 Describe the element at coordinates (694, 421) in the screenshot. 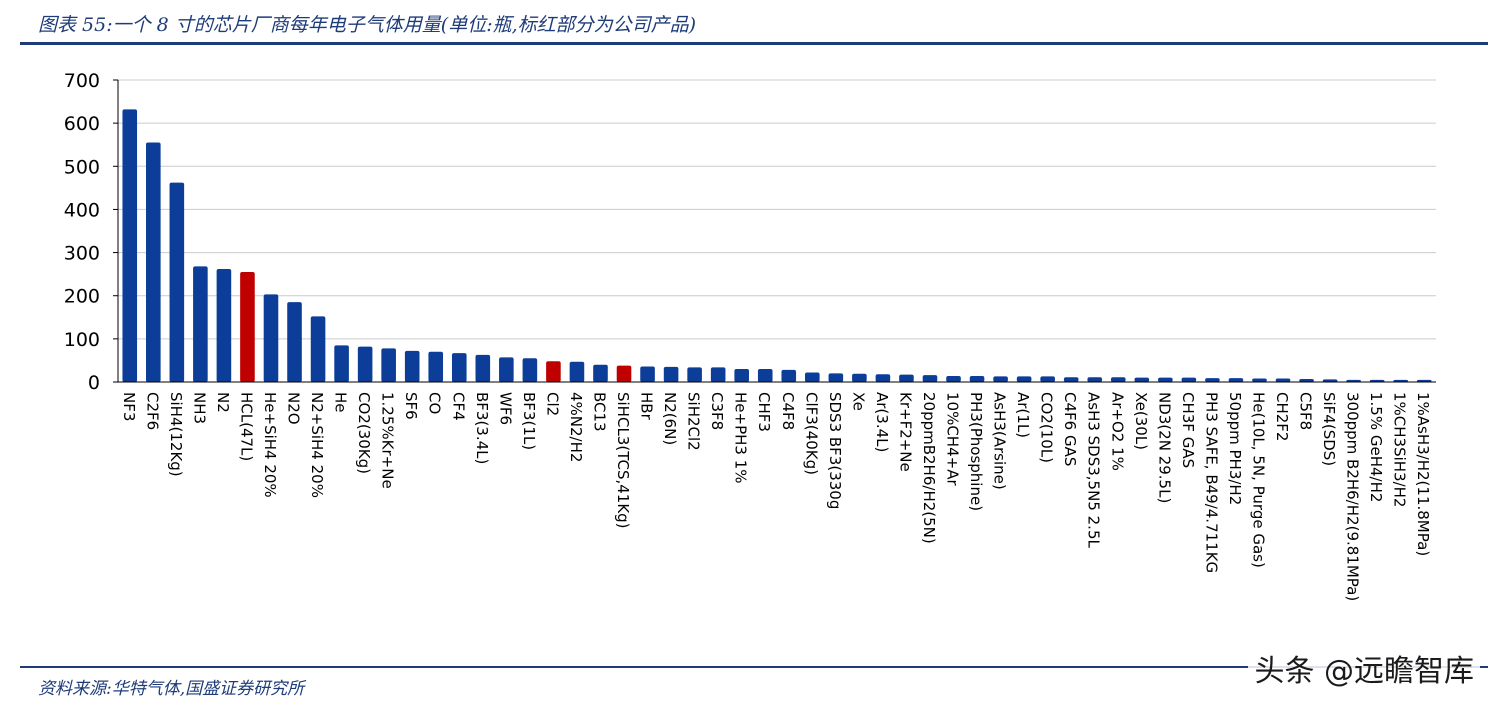

I see `x-tick-label: SiH2Cl2` at that location.